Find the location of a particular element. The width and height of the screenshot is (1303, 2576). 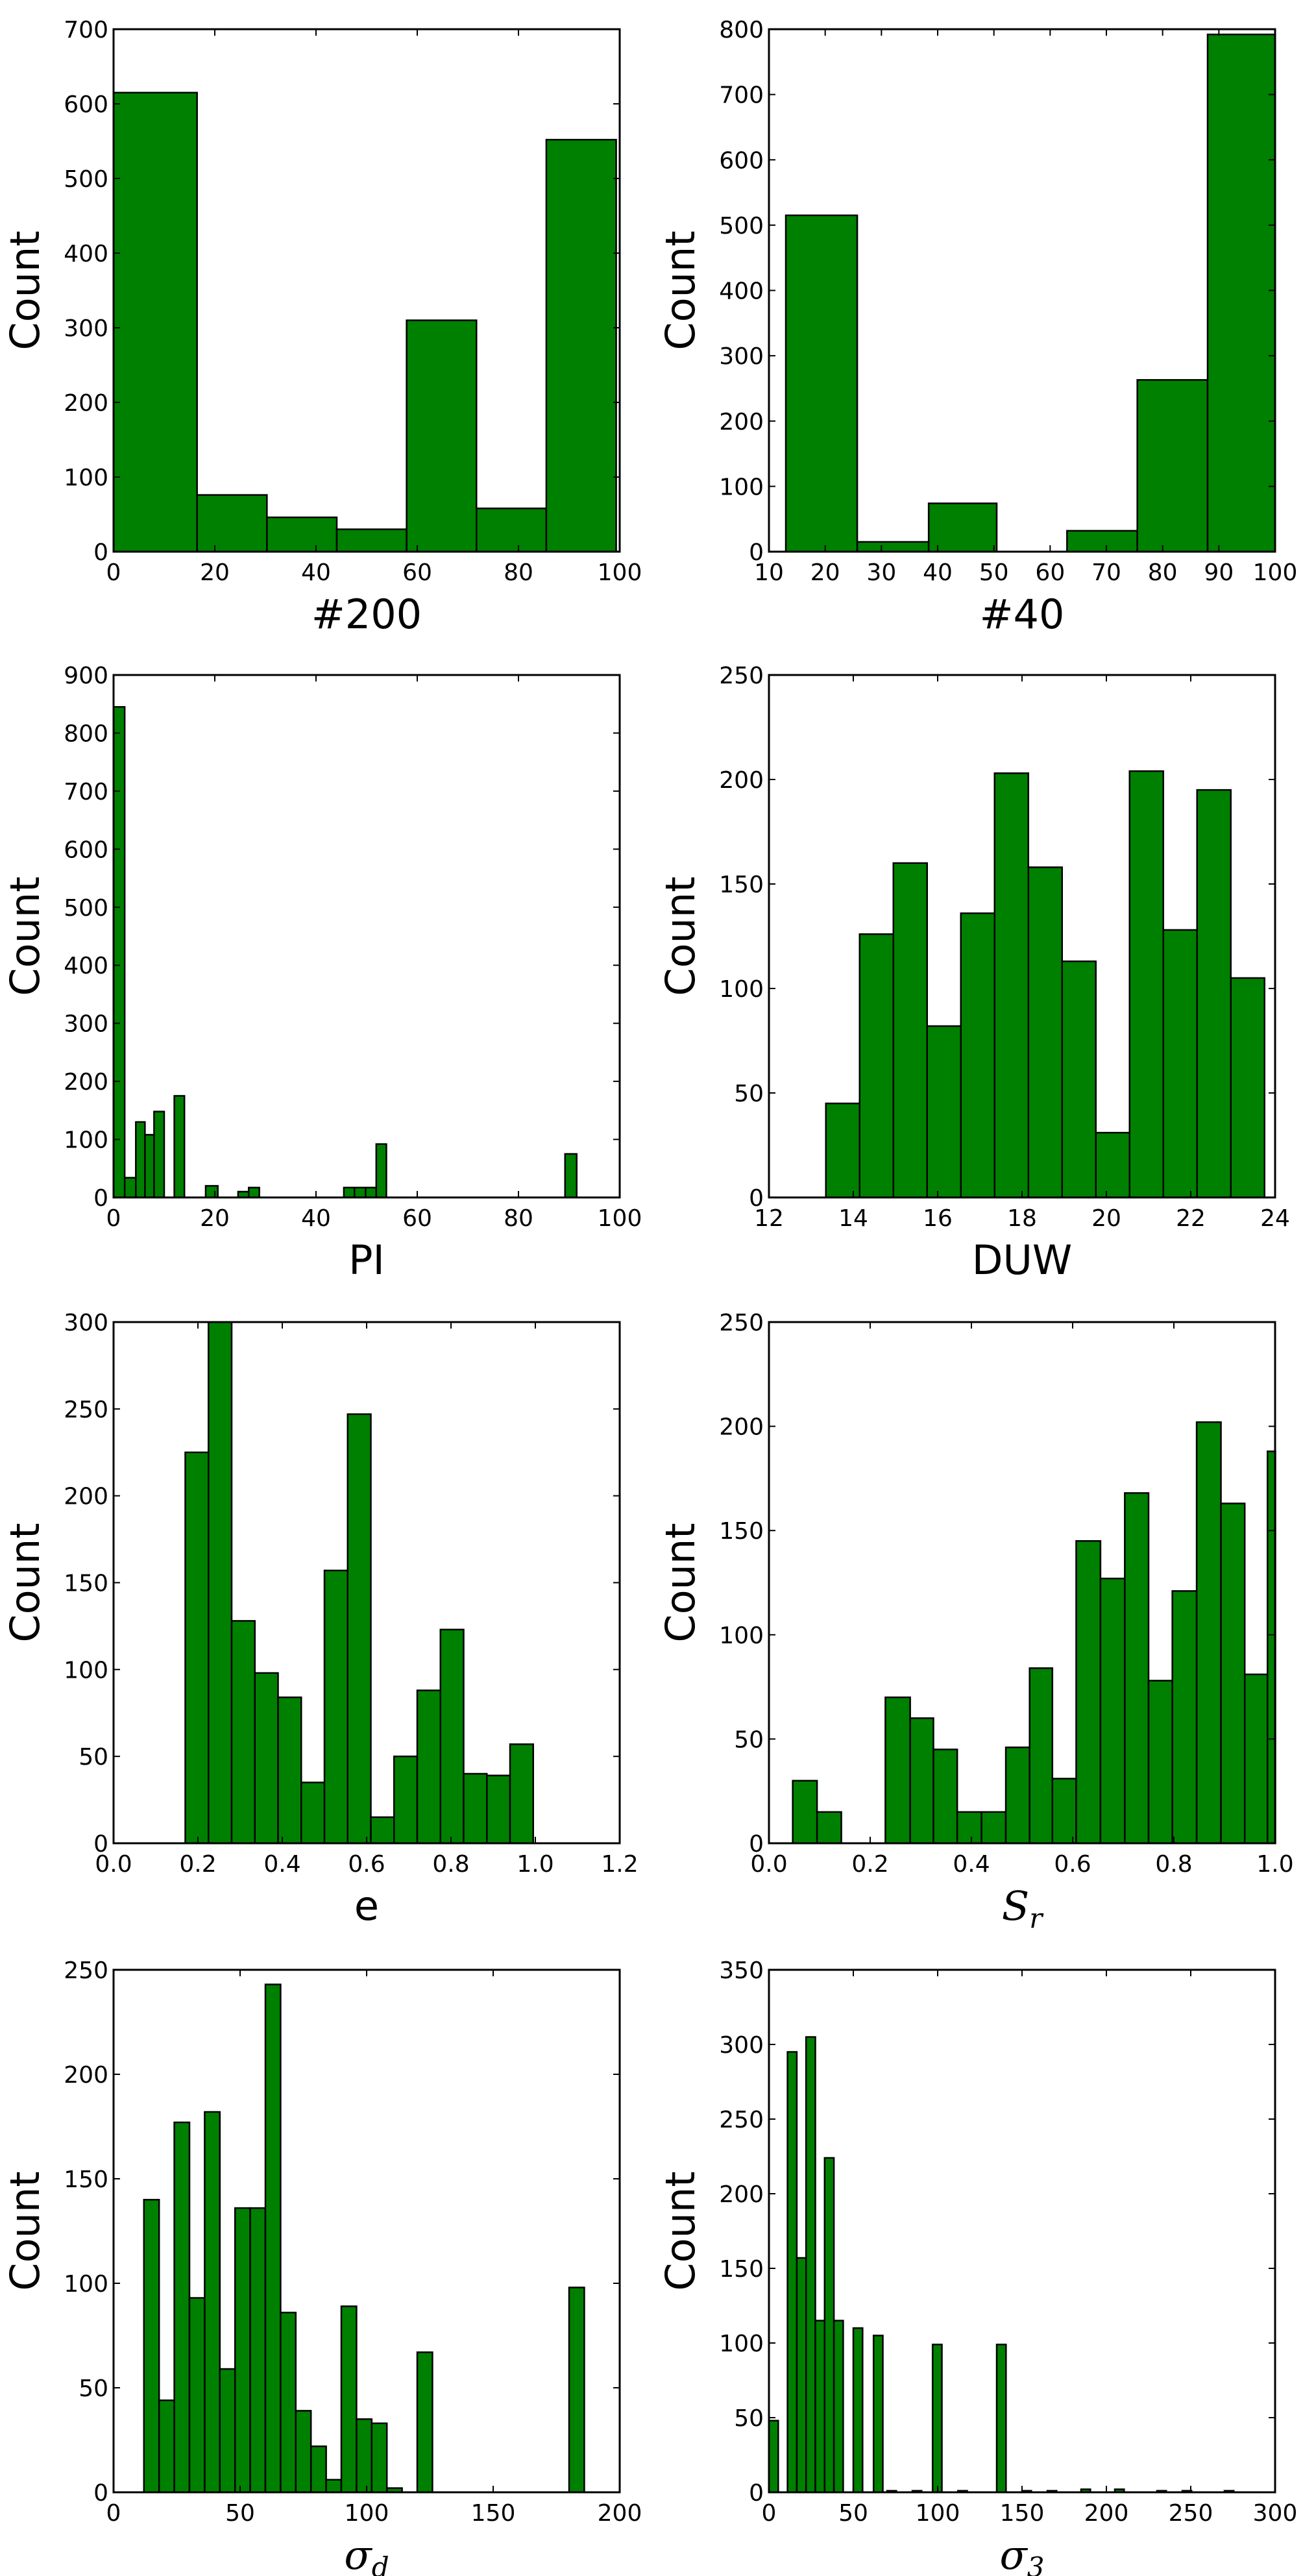

x-tick-label: 0 is located at coordinates (113, 572).